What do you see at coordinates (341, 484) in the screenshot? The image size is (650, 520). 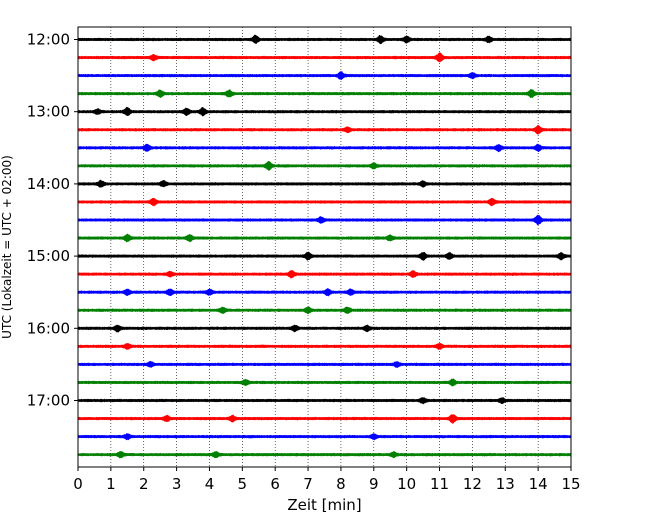 I see `x-tick-label: 8` at bounding box center [341, 484].